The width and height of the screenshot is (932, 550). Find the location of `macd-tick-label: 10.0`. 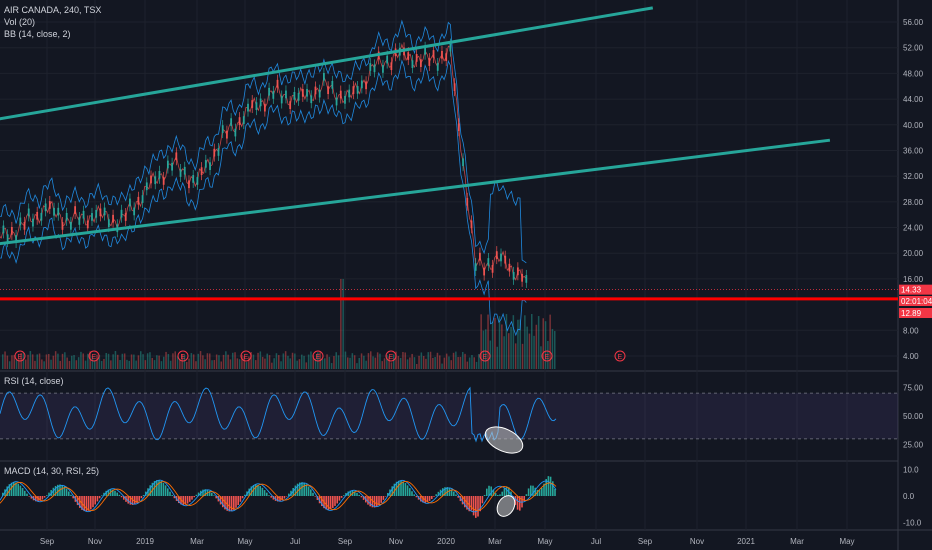

macd-tick-label: 10.0 is located at coordinates (911, 469).